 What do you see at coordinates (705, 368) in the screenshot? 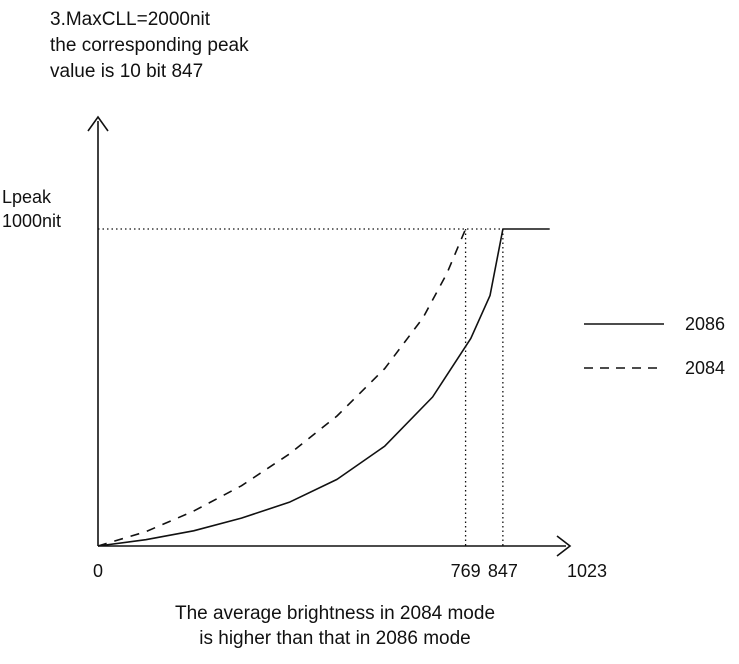
I see `legend-label-2084: 2084` at bounding box center [705, 368].